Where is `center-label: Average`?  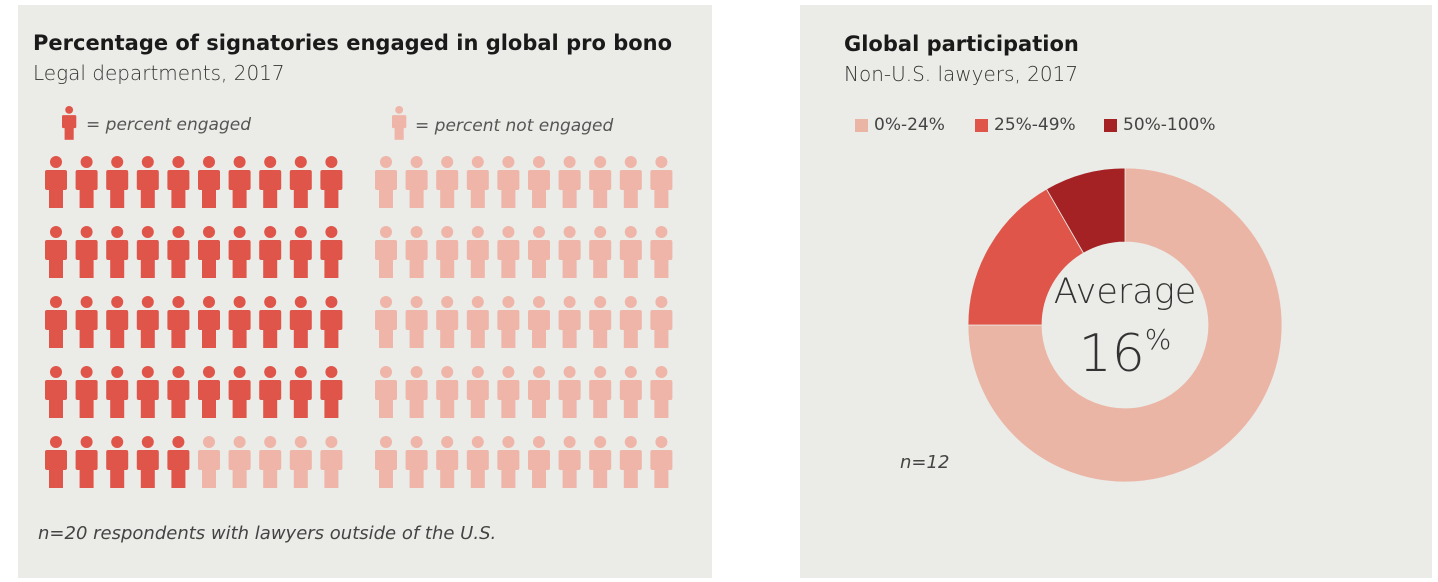 center-label: Average is located at coordinates (1125, 292).